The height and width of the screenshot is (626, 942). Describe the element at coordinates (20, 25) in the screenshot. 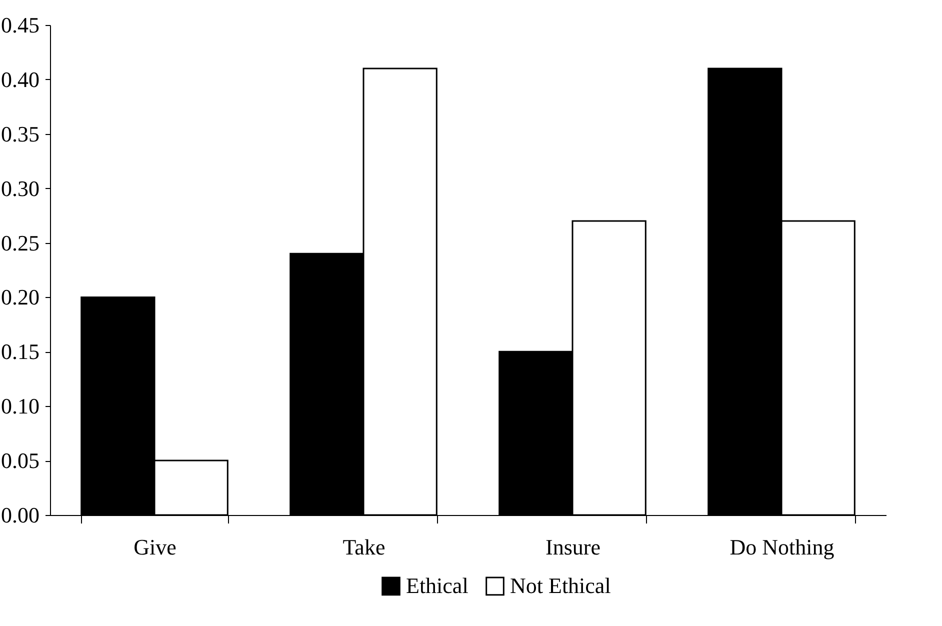

I see `y-tick-label: 0.45` at that location.